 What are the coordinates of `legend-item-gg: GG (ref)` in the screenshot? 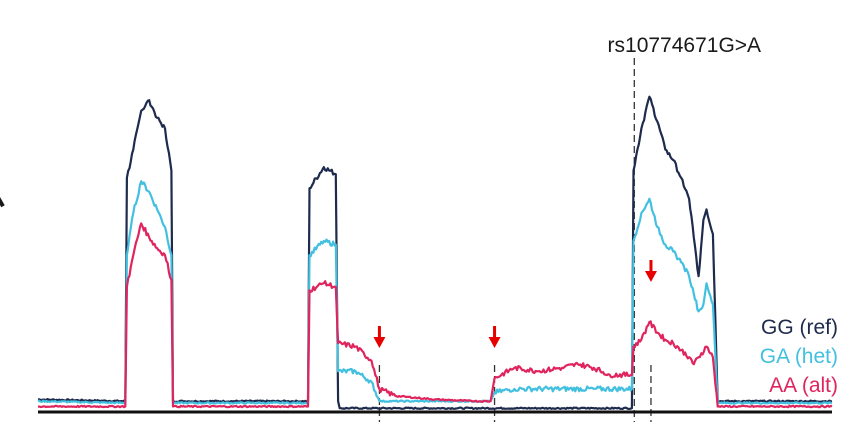 It's located at (799, 327).